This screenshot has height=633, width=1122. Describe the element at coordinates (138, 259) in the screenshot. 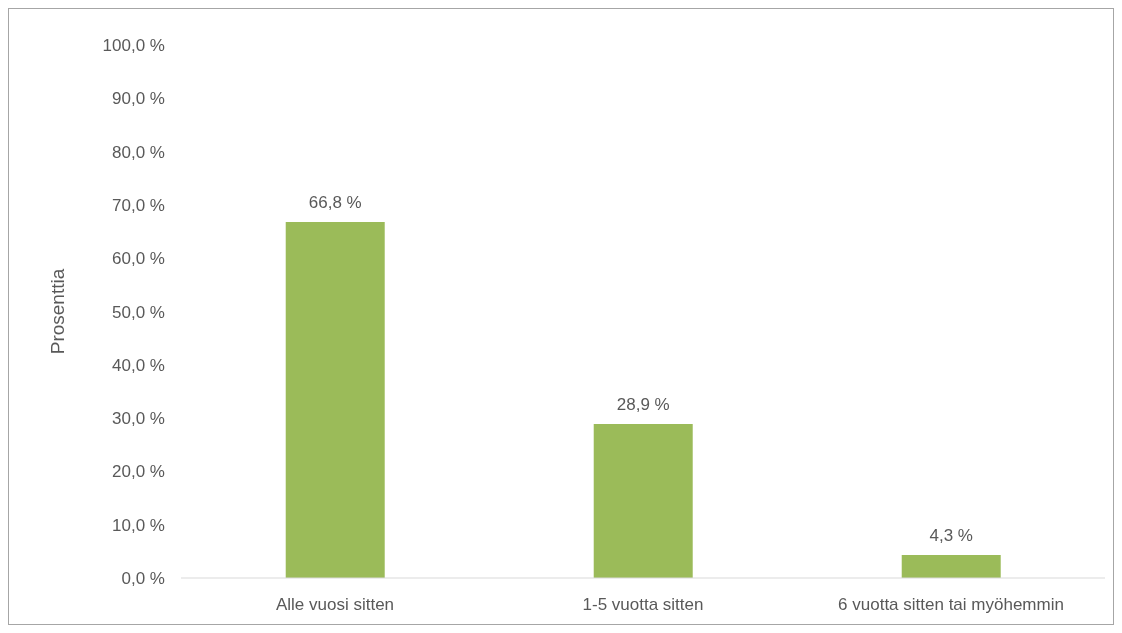

I see `y-tick-label: 60,0 %` at that location.